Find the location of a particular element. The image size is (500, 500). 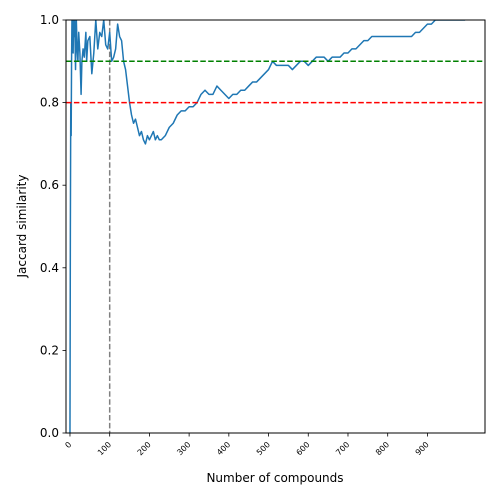

x-tick-label: 800 is located at coordinates (382, 448).